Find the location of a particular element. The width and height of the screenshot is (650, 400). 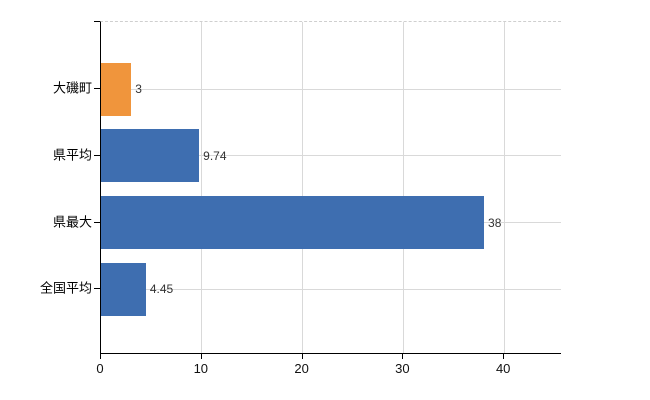

category-label: 県平均 is located at coordinates (72, 155).